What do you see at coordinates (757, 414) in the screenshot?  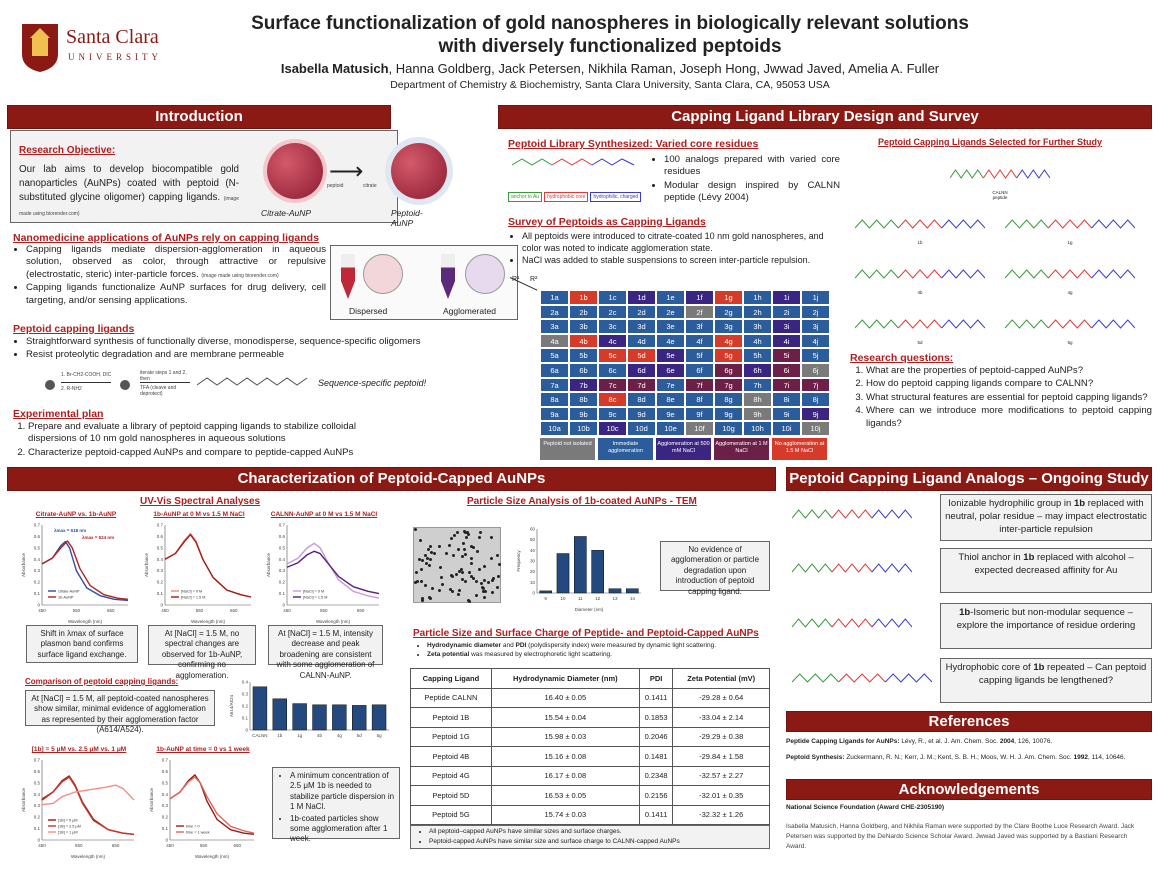 I see `grid-cell-9h: 9h` at bounding box center [757, 414].